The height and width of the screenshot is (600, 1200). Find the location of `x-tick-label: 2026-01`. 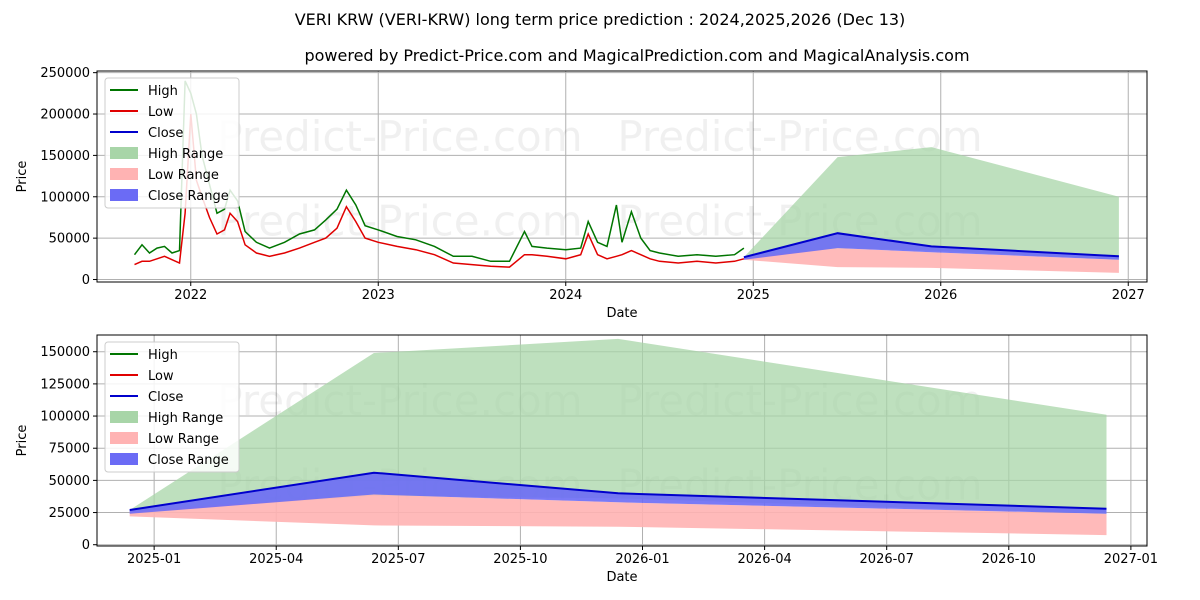

x-tick-label: 2026-01 is located at coordinates (642, 559).